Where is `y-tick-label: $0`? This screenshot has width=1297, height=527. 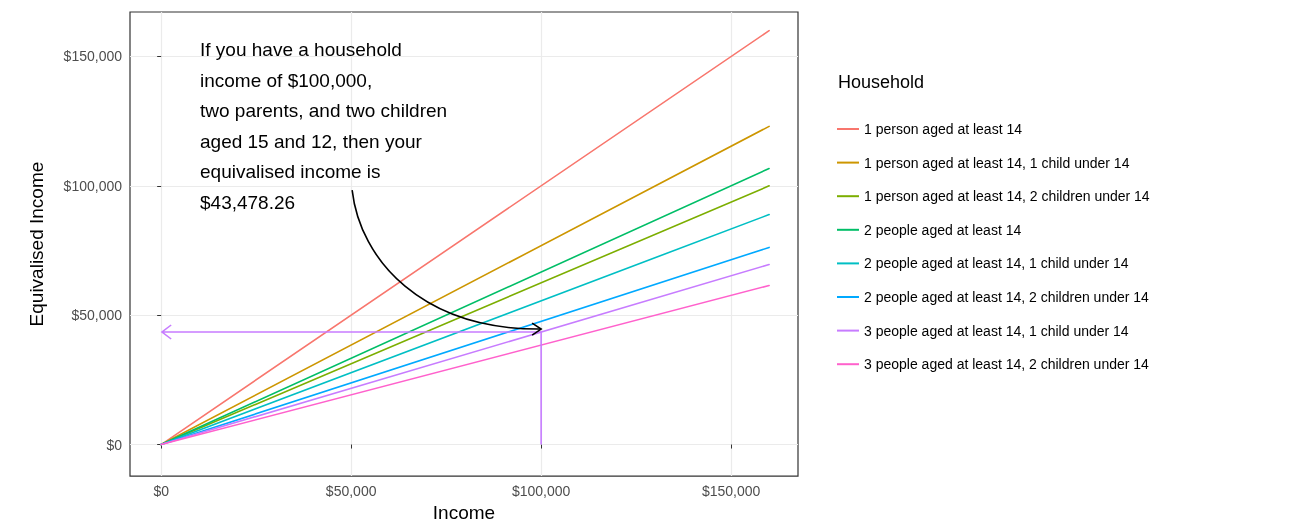 y-tick-label: $0 is located at coordinates (114, 444).